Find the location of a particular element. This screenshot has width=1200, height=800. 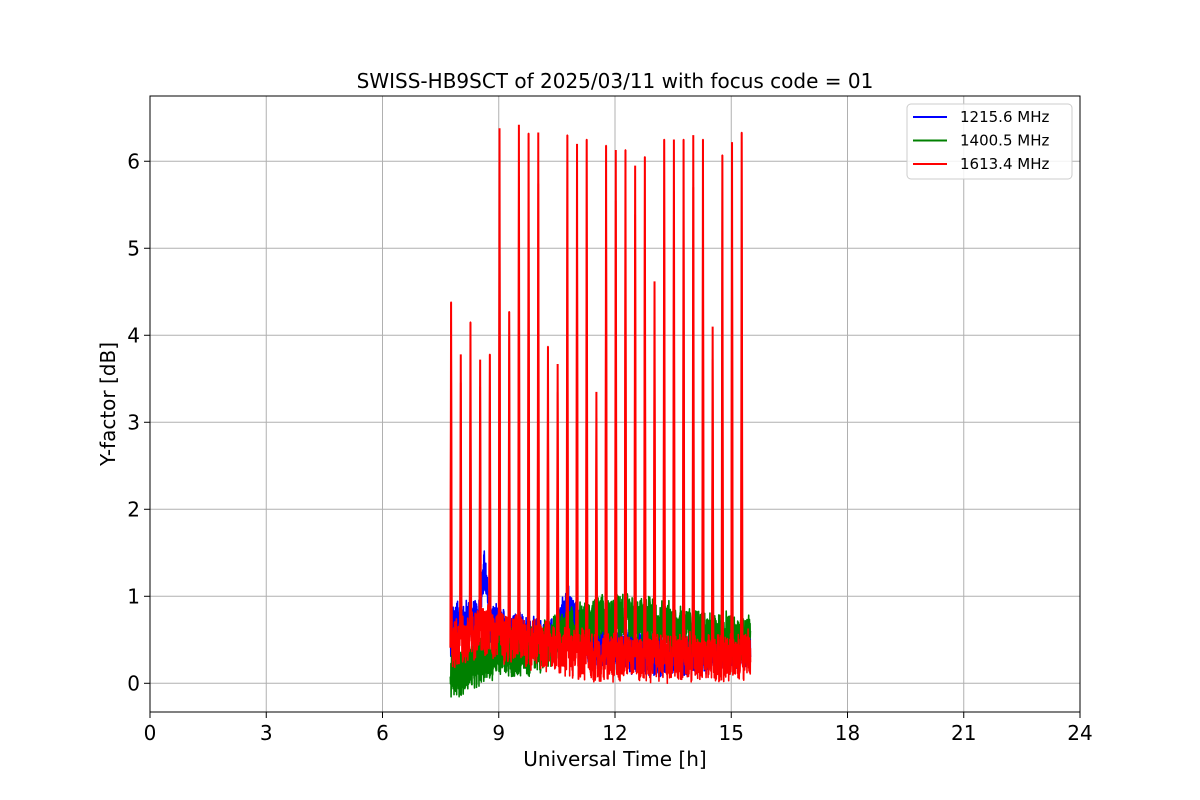

y-axis-label: Y-factor [dB] is located at coordinates (108, 404).